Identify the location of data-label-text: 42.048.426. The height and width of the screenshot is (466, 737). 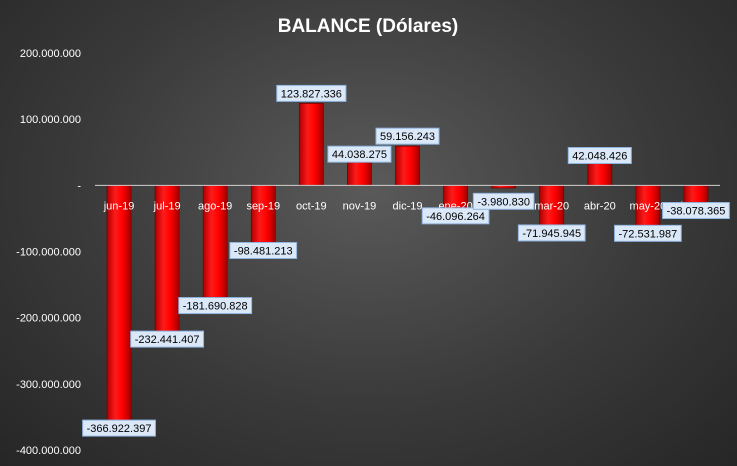
(599, 157).